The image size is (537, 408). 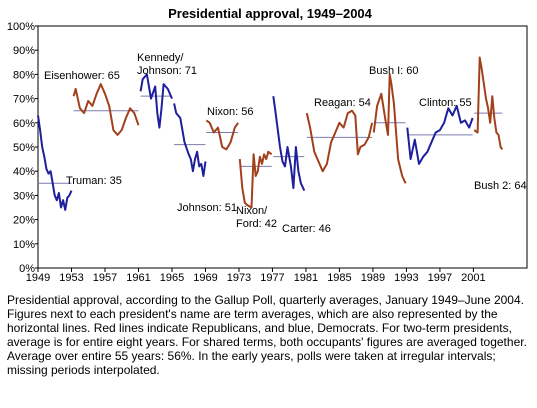 I want to click on average-label-line: Nixon: 56, so click(x=230, y=112).